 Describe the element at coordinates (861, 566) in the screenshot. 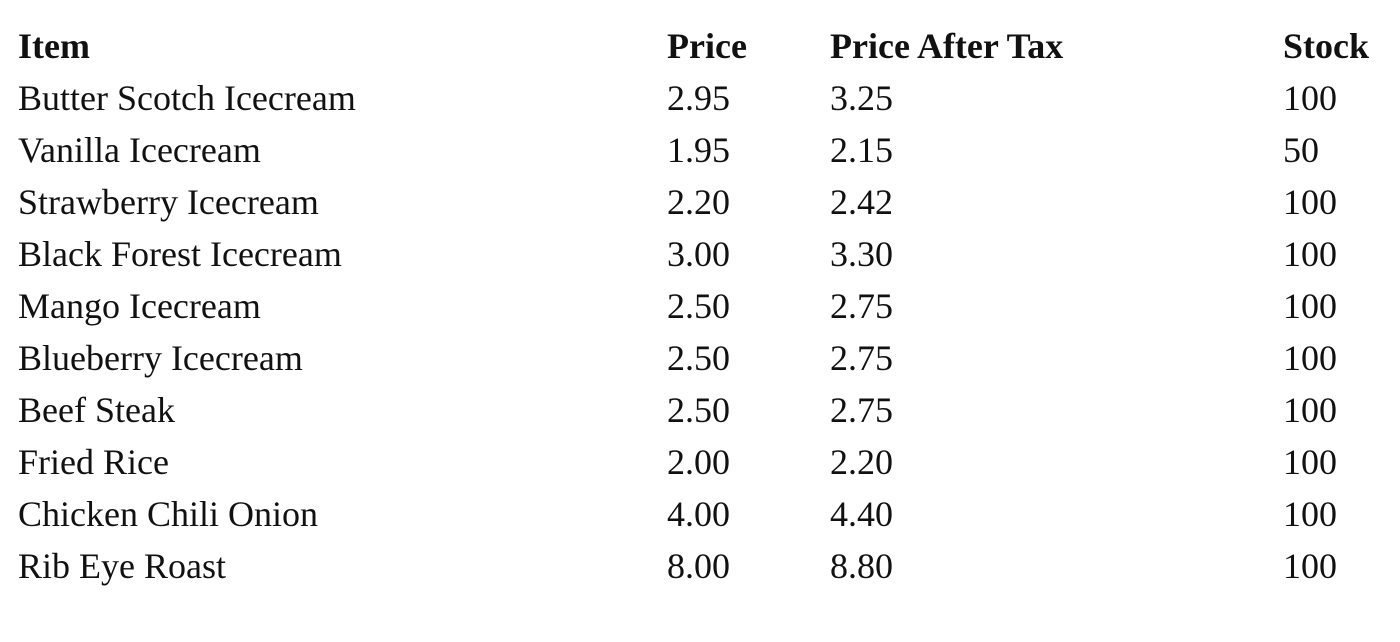

I see `cell-price-after-tax: 8.80` at that location.